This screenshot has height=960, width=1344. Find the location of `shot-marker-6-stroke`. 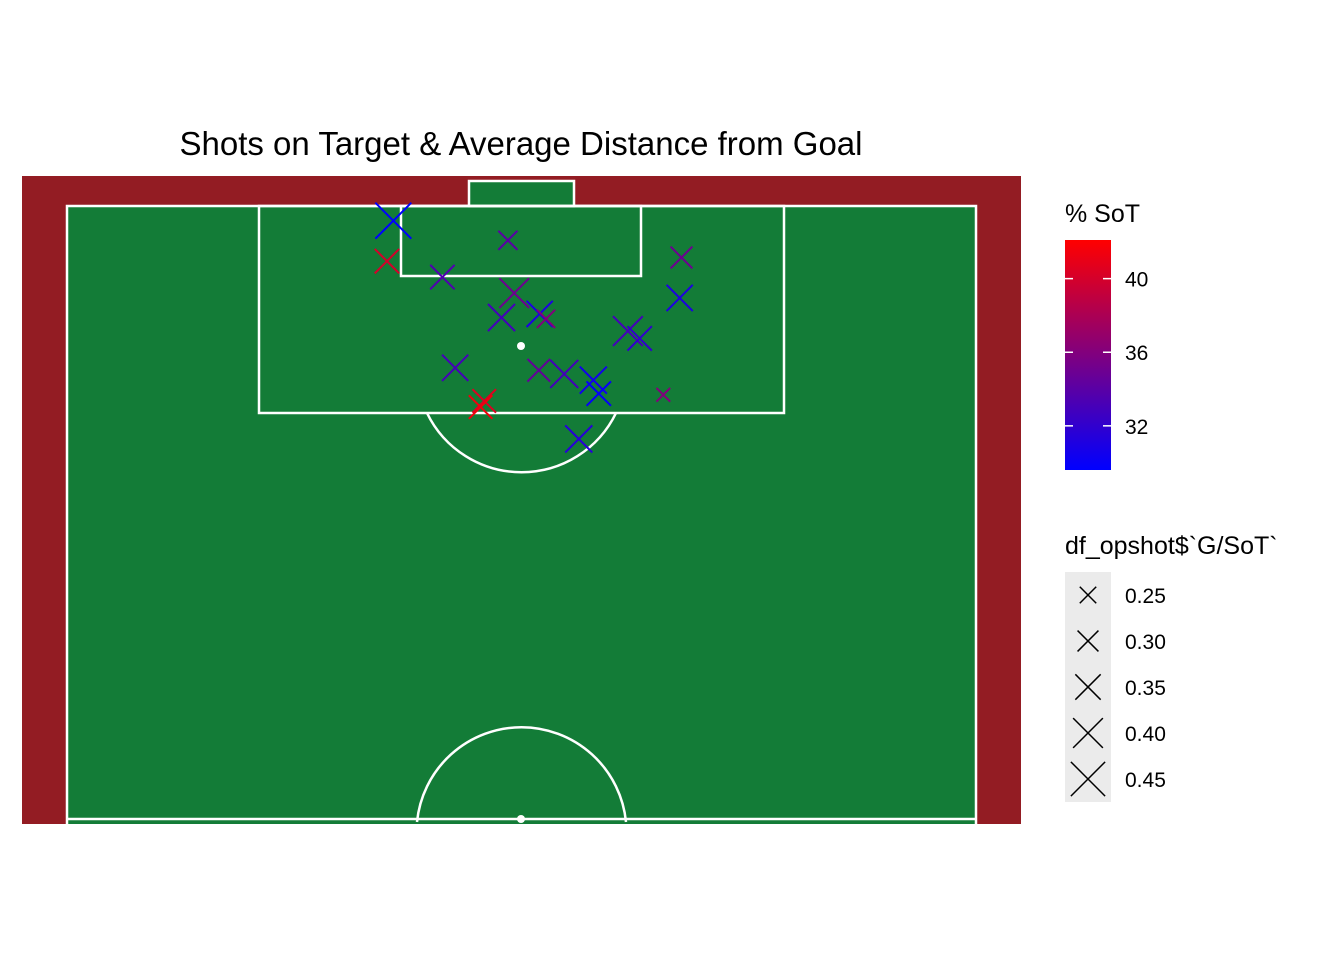

shot-marker-6-stroke is located at coordinates (514, 293).